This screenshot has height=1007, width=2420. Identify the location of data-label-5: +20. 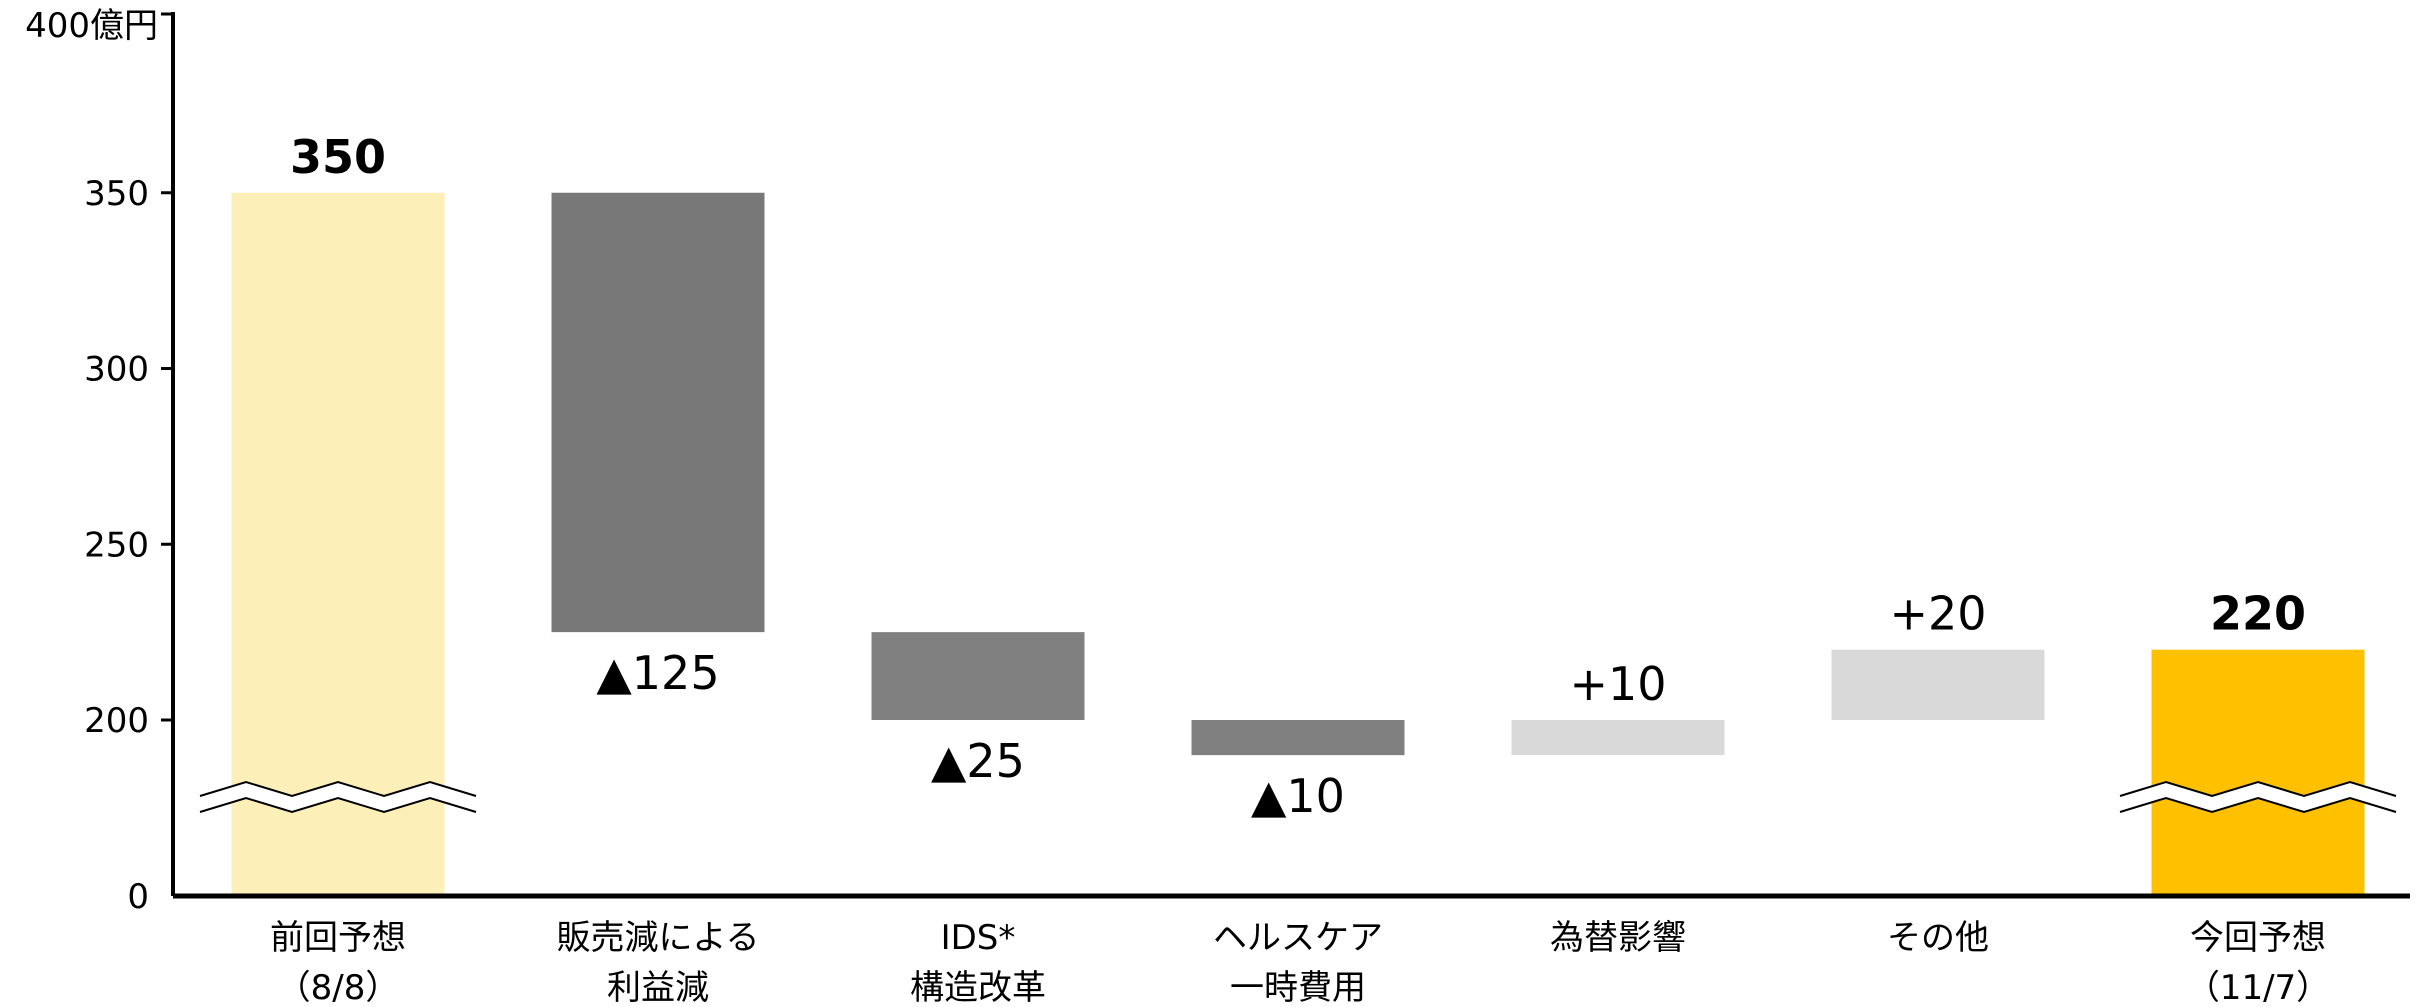
(1937, 614).